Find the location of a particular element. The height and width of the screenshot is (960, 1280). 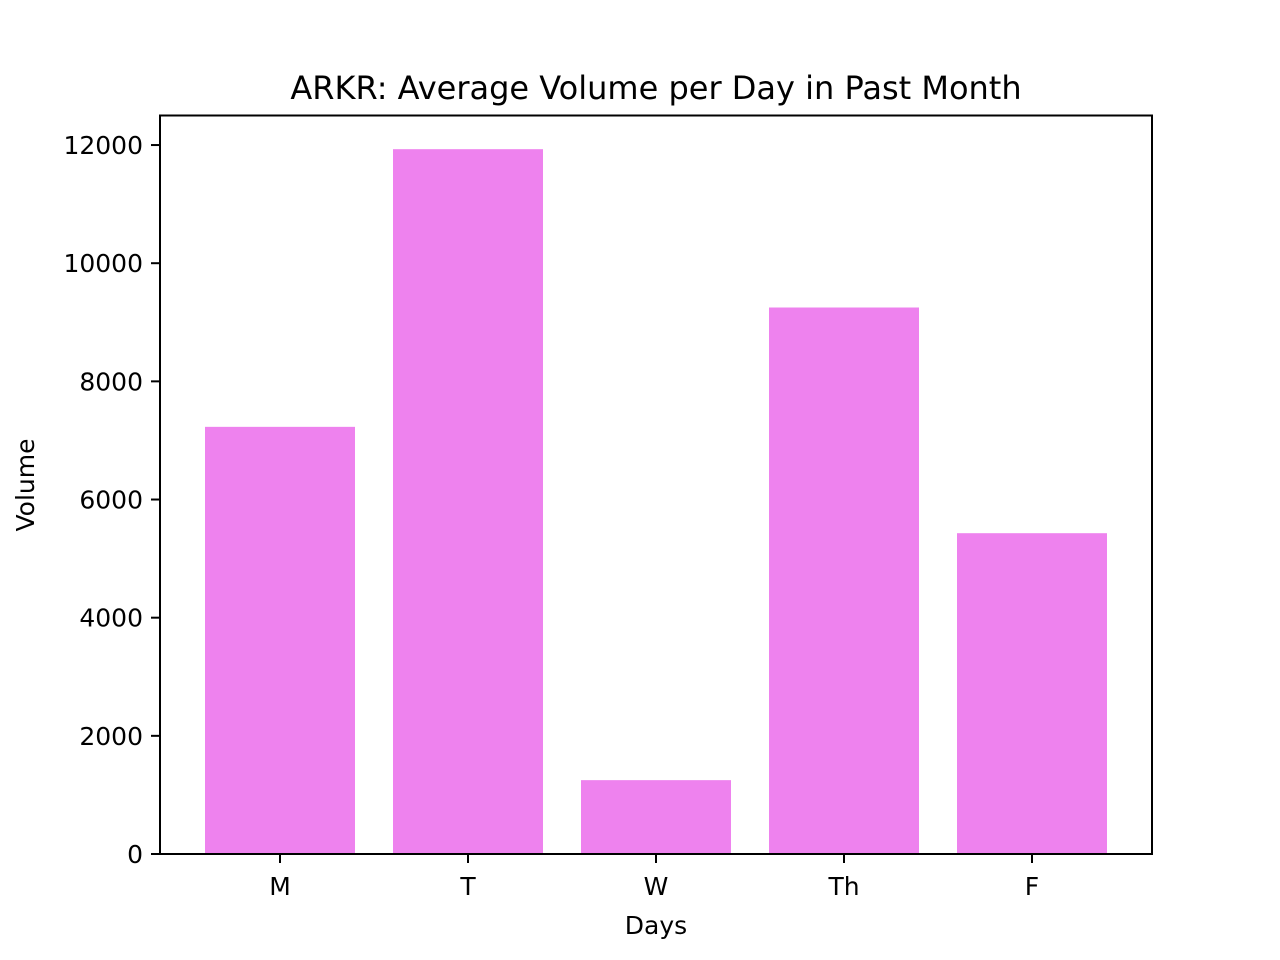

y-tick-label: 2000 is located at coordinates (111, 736).